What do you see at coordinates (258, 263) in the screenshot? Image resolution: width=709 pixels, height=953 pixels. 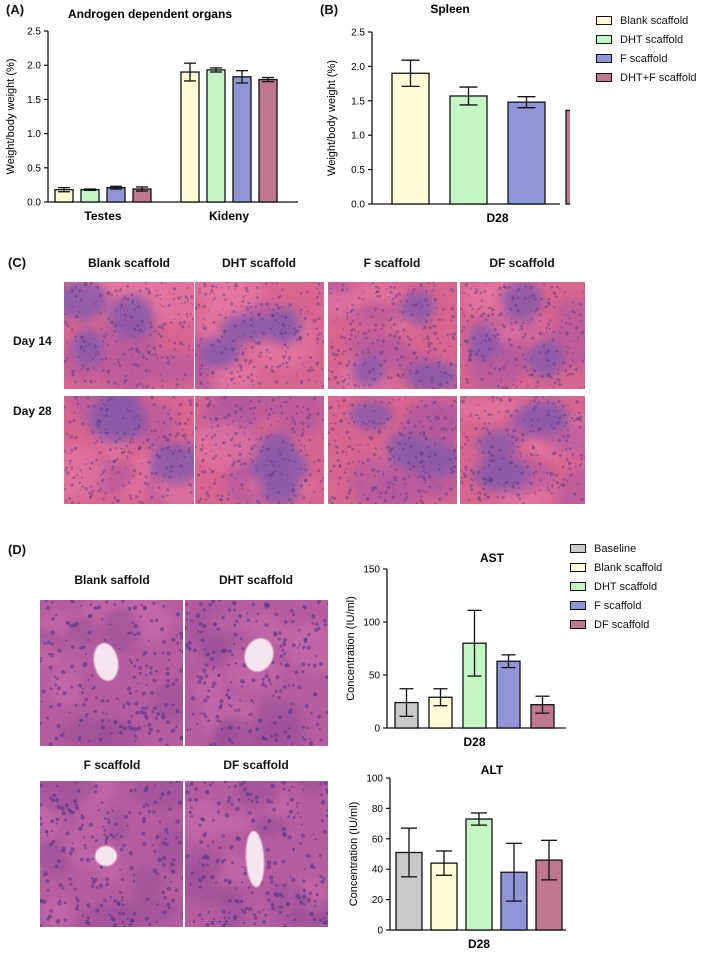 I see `c-col-label-dht: DHT scaffold` at bounding box center [258, 263].